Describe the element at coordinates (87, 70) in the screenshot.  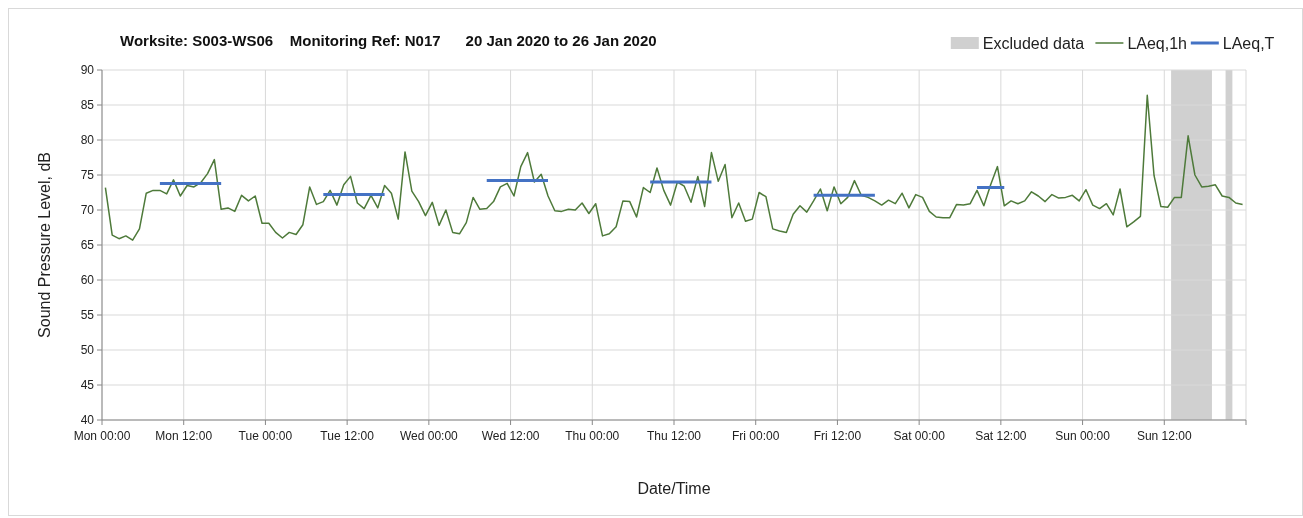
I see `y-tick-label: 90` at that location.